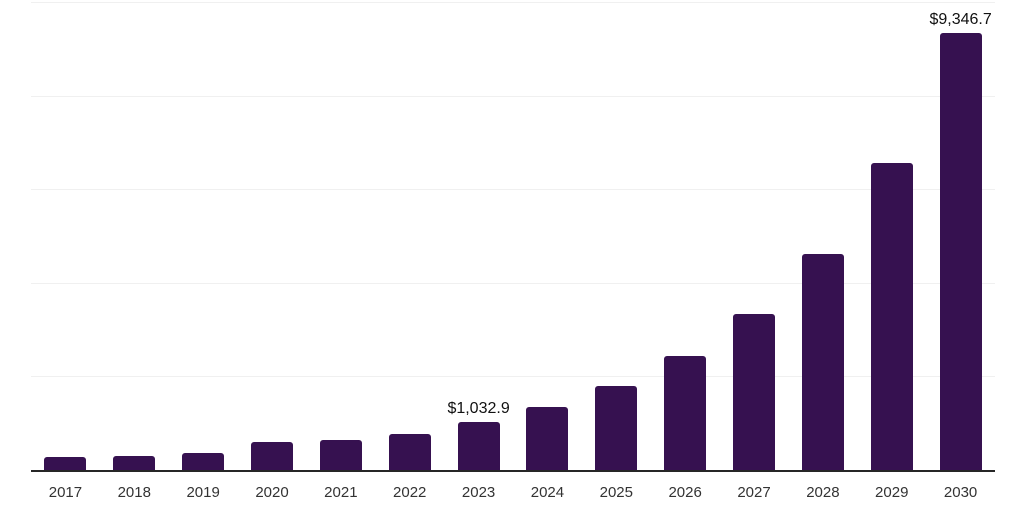  What do you see at coordinates (960, 251) in the screenshot?
I see `bar-2030` at bounding box center [960, 251].